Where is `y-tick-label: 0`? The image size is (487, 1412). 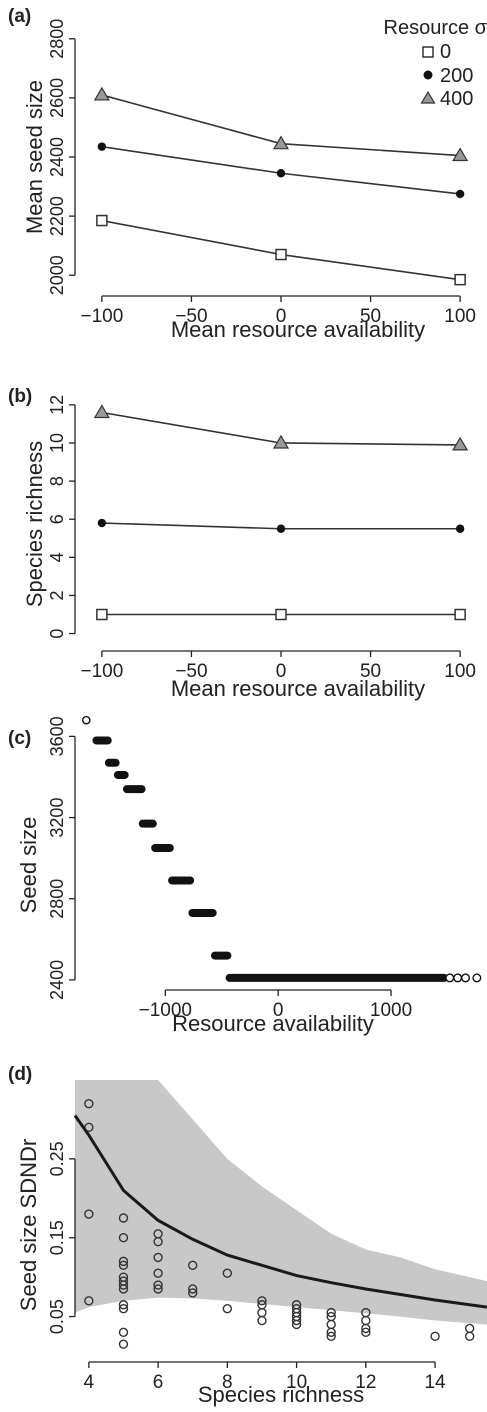 y-tick-label: 0 is located at coordinates (57, 634).